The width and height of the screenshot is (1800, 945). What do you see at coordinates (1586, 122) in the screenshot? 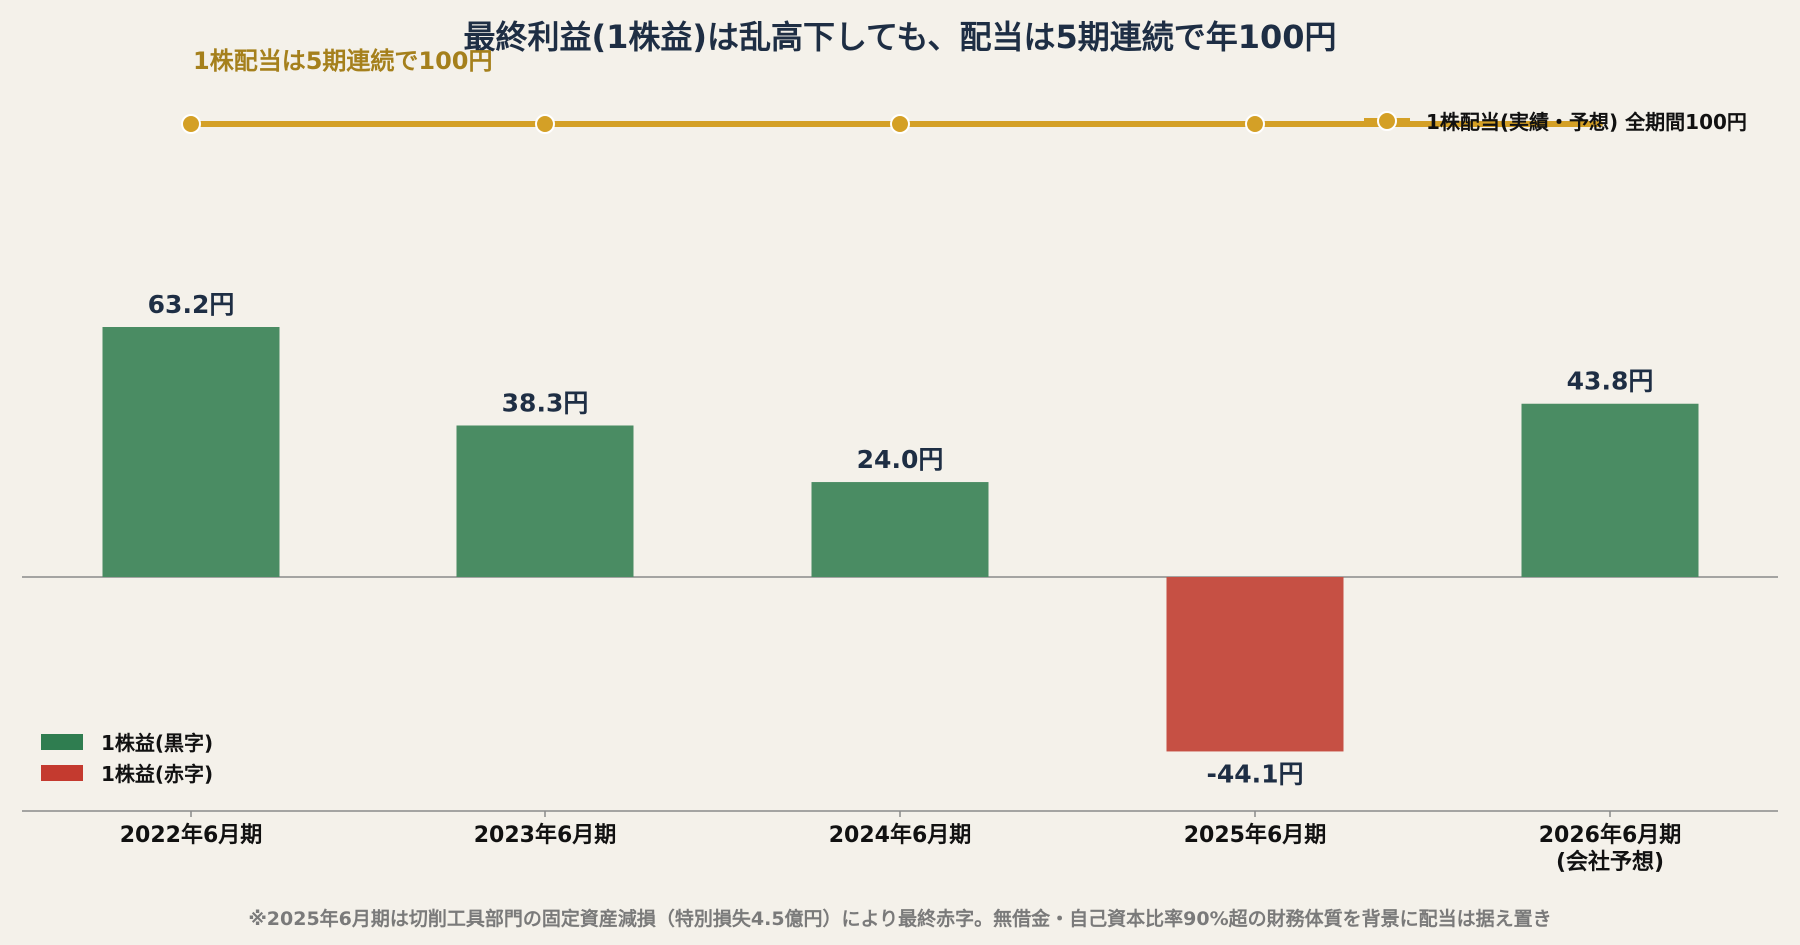
I see `dividend-legend-label: 1株配当(実績・予想) 全期間100円` at bounding box center [1586, 122].